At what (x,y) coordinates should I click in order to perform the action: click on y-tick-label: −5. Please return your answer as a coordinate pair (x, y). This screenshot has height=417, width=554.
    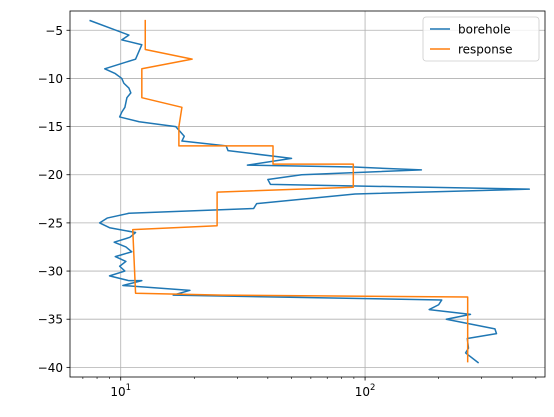
    Looking at the image, I should click on (54, 31).